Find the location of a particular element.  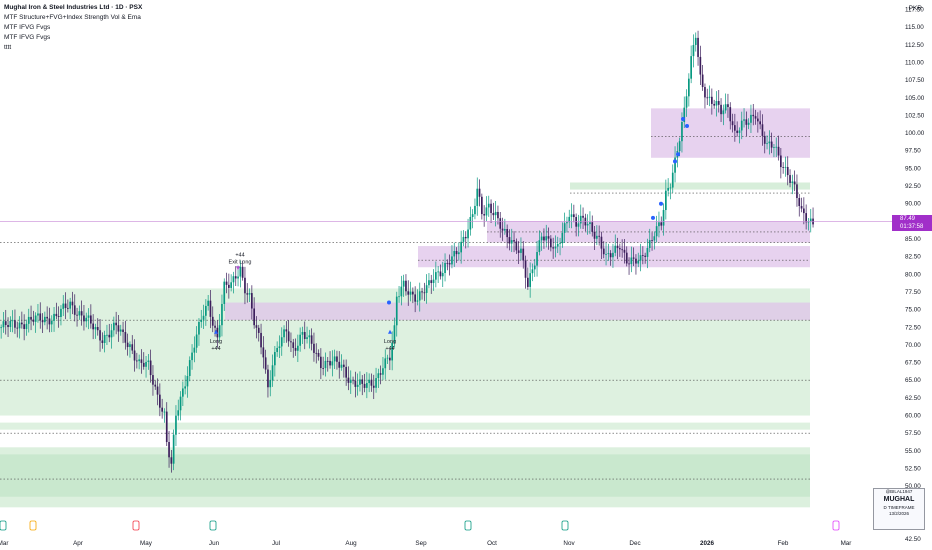

x-tick-label: Mar is located at coordinates (4, 543).